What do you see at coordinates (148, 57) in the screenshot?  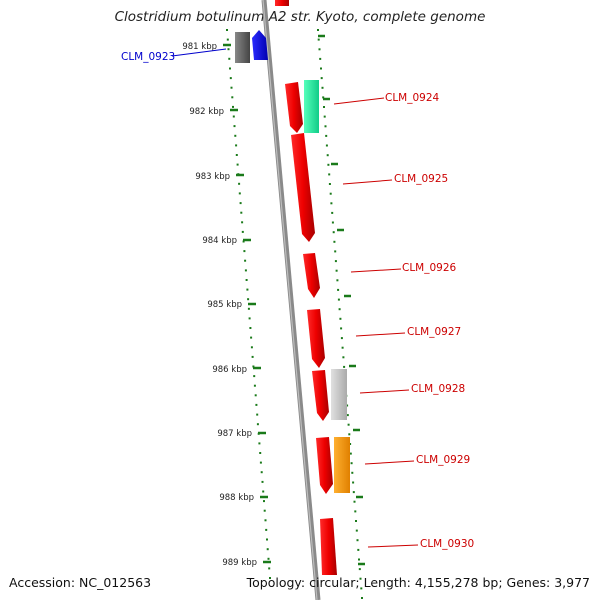 I see `gene-label-clm-0923: CLM_0923` at bounding box center [148, 57].